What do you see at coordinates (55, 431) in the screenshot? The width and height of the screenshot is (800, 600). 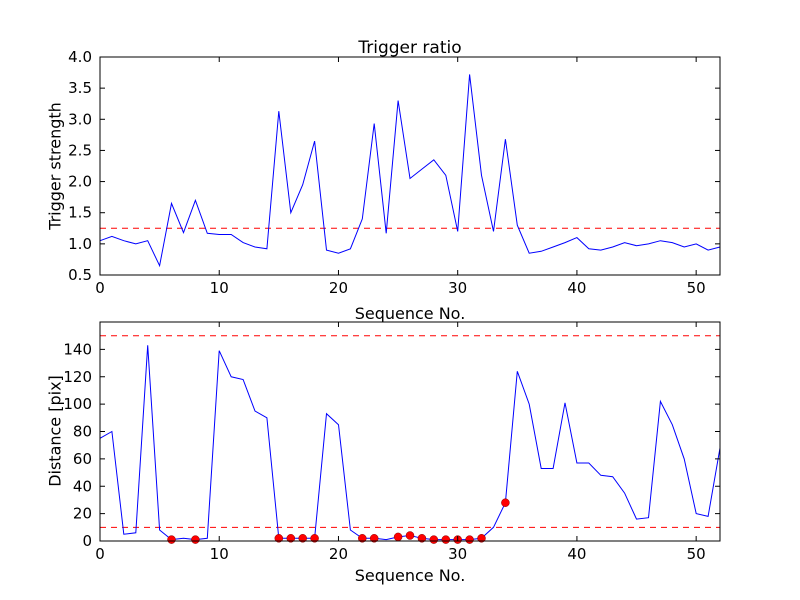 I see `bottom-chart-ylabel: Distance [pix]` at bounding box center [55, 431].